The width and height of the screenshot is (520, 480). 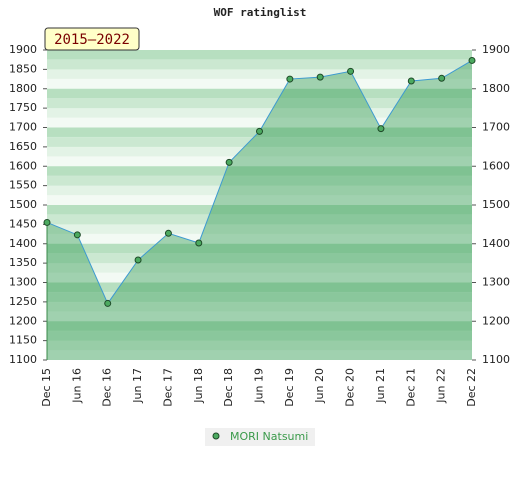 What do you see at coordinates (259, 386) in the screenshot?
I see `x-tick-label: Jun 19` at bounding box center [259, 386].